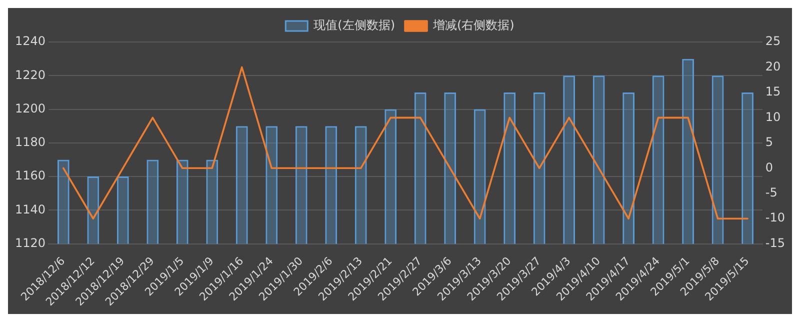 The width and height of the screenshot is (800, 322). Describe the element at coordinates (30, 41) in the screenshot. I see `y-tick-label: 1240` at that location.